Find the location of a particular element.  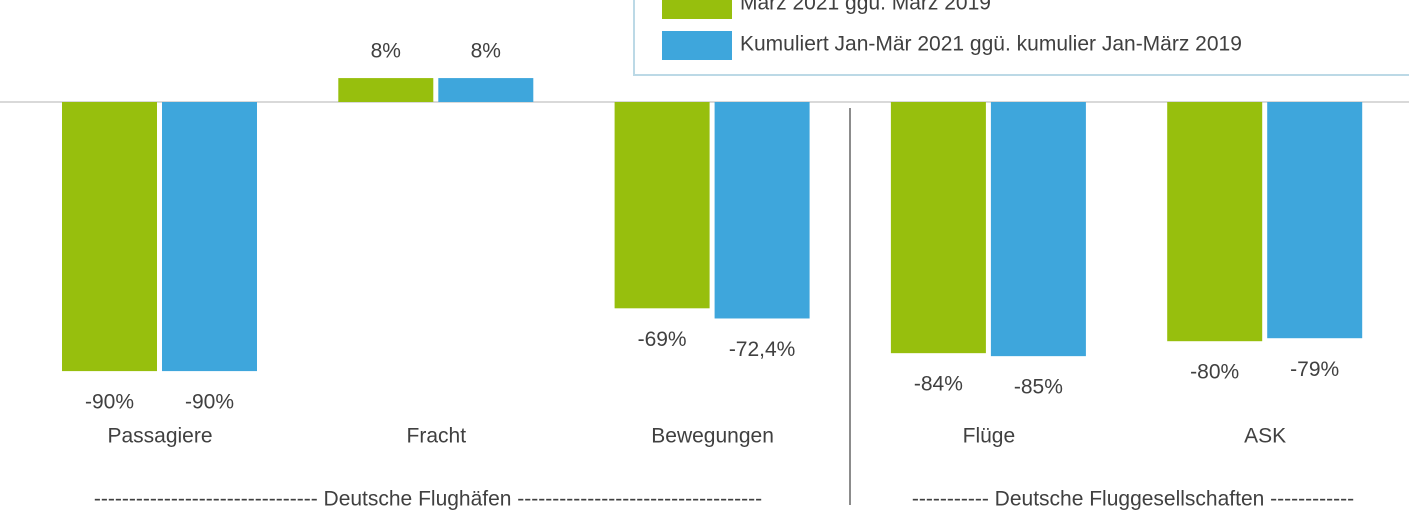

x-tick-label: ASK is located at coordinates (1265, 436).